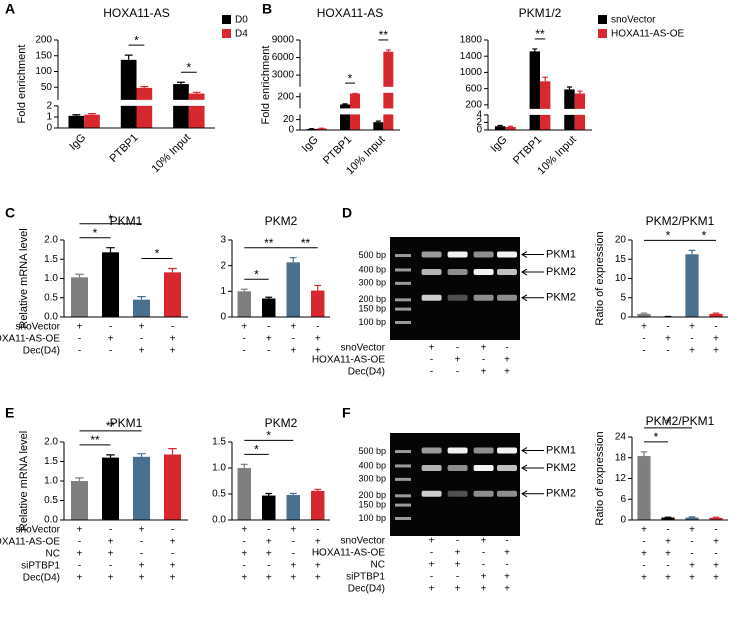  What do you see at coordinates (136, 13) in the screenshot?
I see `chart-title: HOXA11-AS` at bounding box center [136, 13].